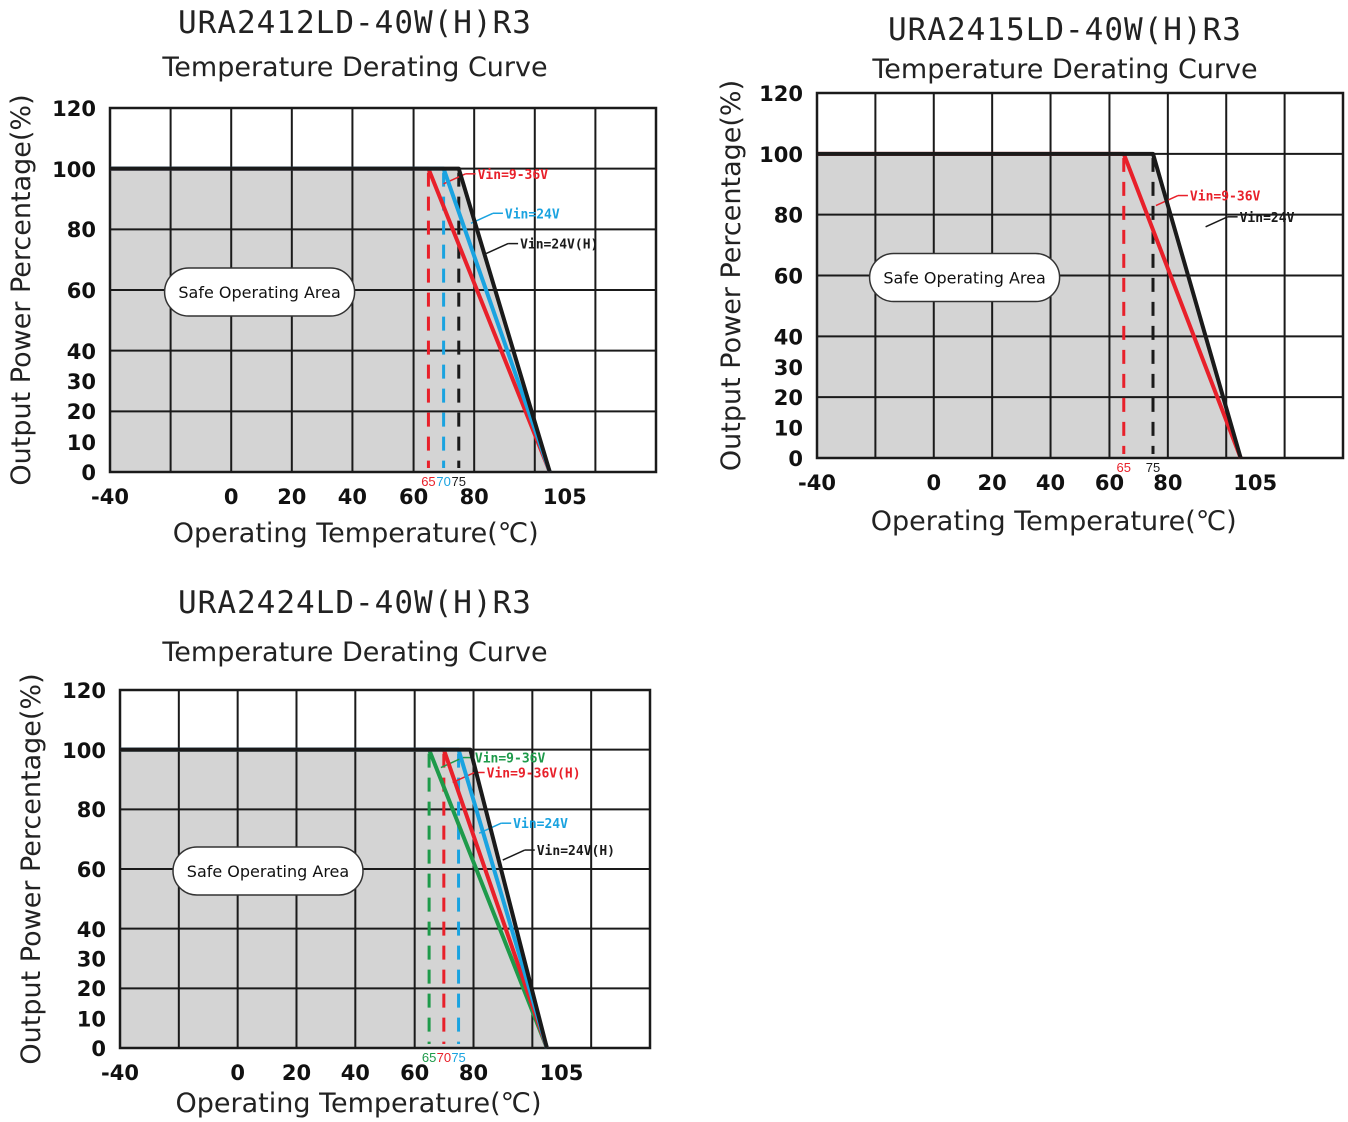 Image resolution: width=1348 pixels, height=1122 pixels. What do you see at coordinates (355, 603) in the screenshot?
I see `chart-model-title: URA2424LD-40W(H)R3` at bounding box center [355, 603].